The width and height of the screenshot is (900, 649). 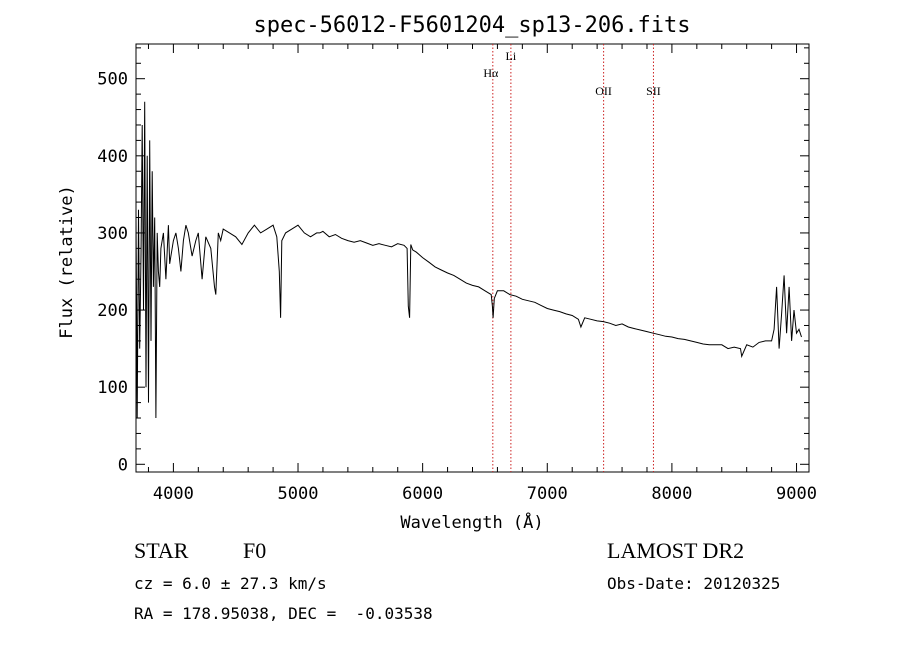 I want to click on y-tick-label: 0, so click(x=123, y=465).